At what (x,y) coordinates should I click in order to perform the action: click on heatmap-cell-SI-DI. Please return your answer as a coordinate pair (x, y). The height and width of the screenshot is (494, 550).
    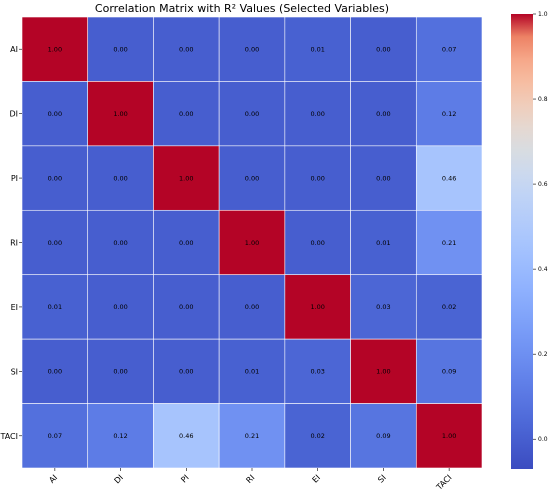
    Looking at the image, I should click on (120, 371).